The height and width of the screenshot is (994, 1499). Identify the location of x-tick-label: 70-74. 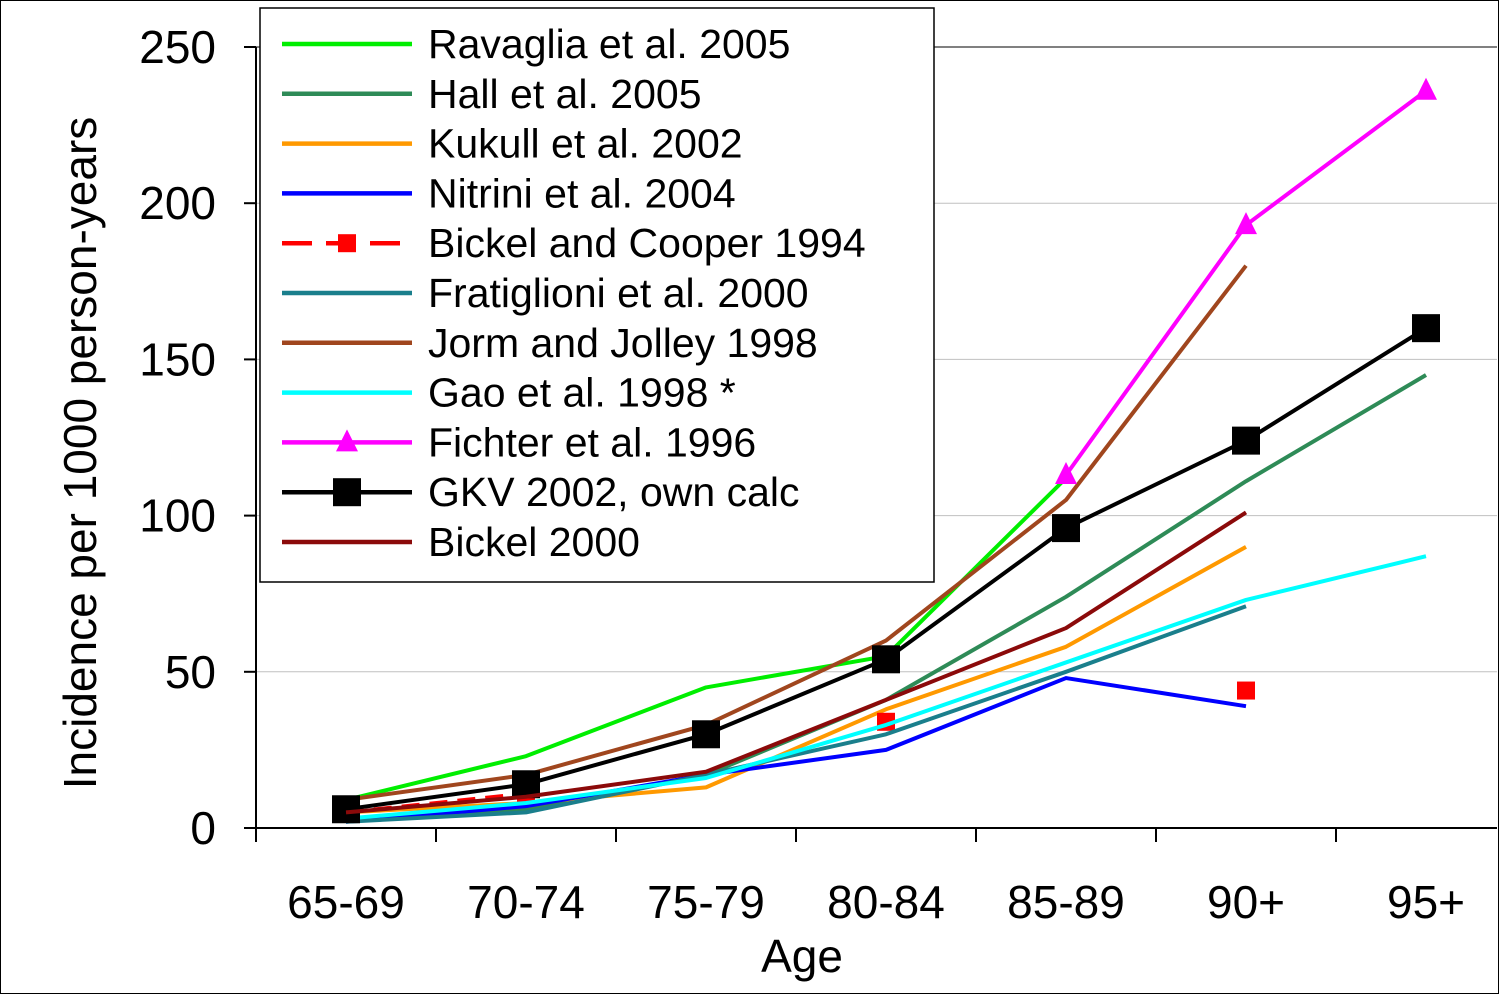
(526, 902).